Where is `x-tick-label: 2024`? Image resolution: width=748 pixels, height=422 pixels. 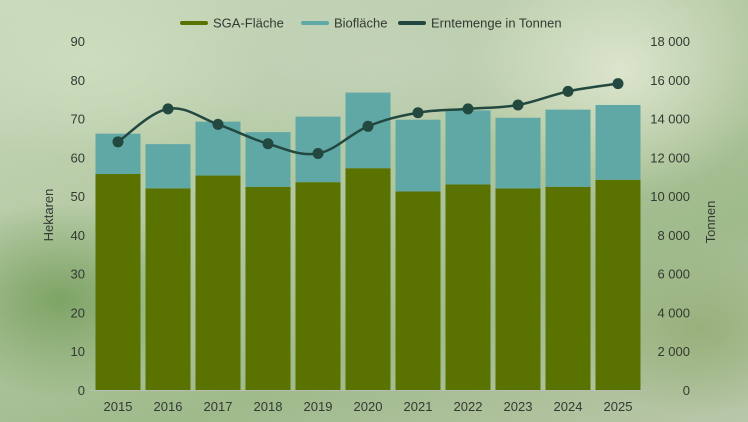 x-tick-label: 2024 is located at coordinates (568, 406).